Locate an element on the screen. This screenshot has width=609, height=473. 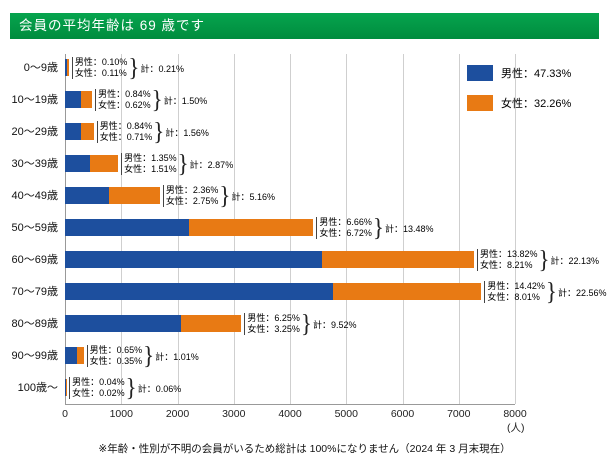
male-female-values: 男性：6.66% 女性：6.72% is located at coordinates (344, 228).